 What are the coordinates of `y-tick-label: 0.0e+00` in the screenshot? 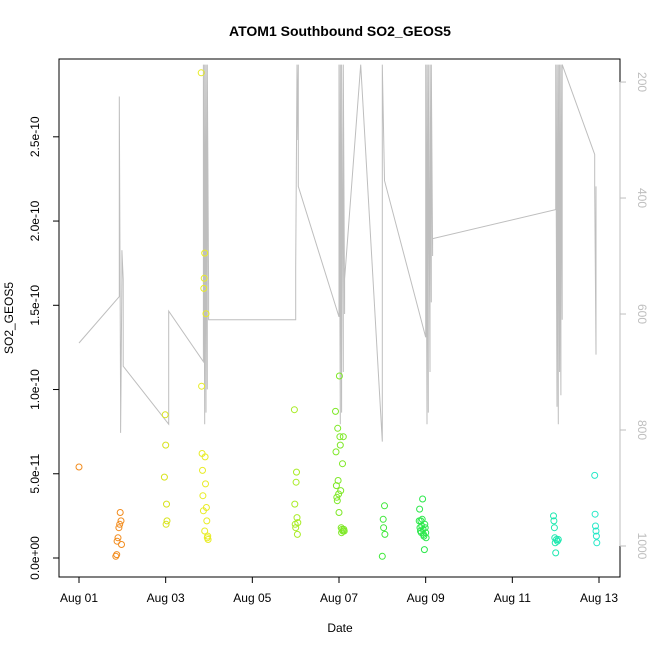 It's located at (35, 558).